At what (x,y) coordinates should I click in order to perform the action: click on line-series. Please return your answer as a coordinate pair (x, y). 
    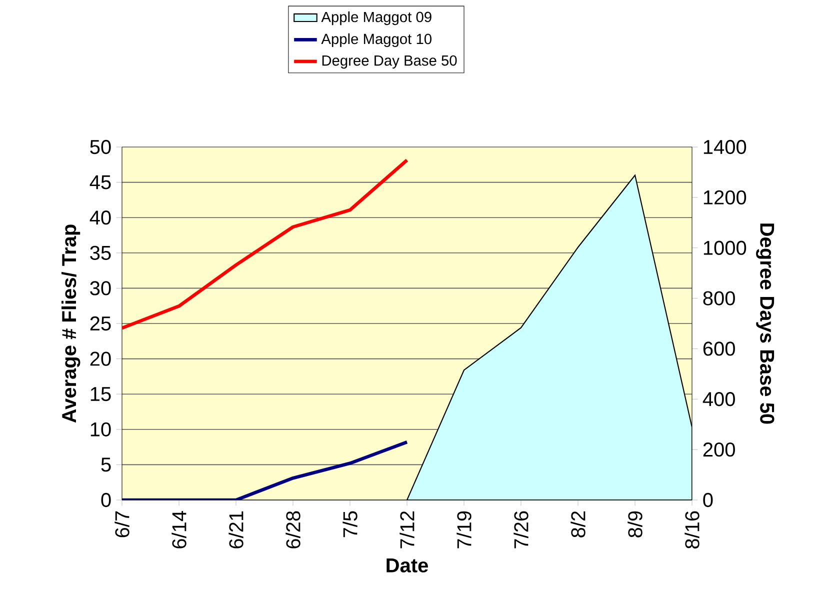
    Looking at the image, I should click on (265, 244).